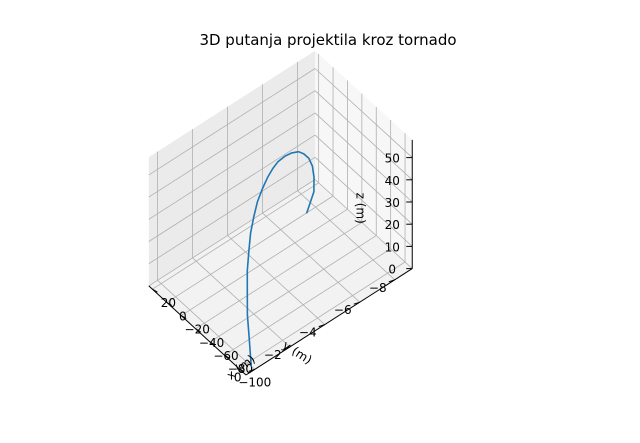 Image resolution: width=640 pixels, height=443 pixels. Describe the element at coordinates (392, 159) in the screenshot. I see `z-tick-label: 50` at that location.